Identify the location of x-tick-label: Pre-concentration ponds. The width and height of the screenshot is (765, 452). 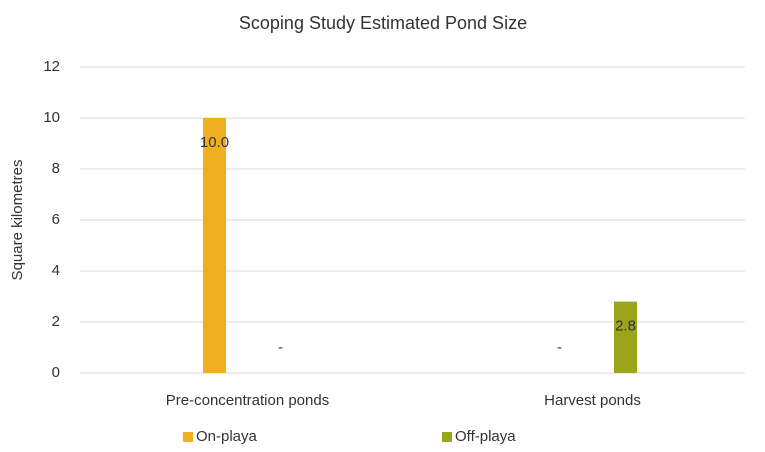
(247, 400).